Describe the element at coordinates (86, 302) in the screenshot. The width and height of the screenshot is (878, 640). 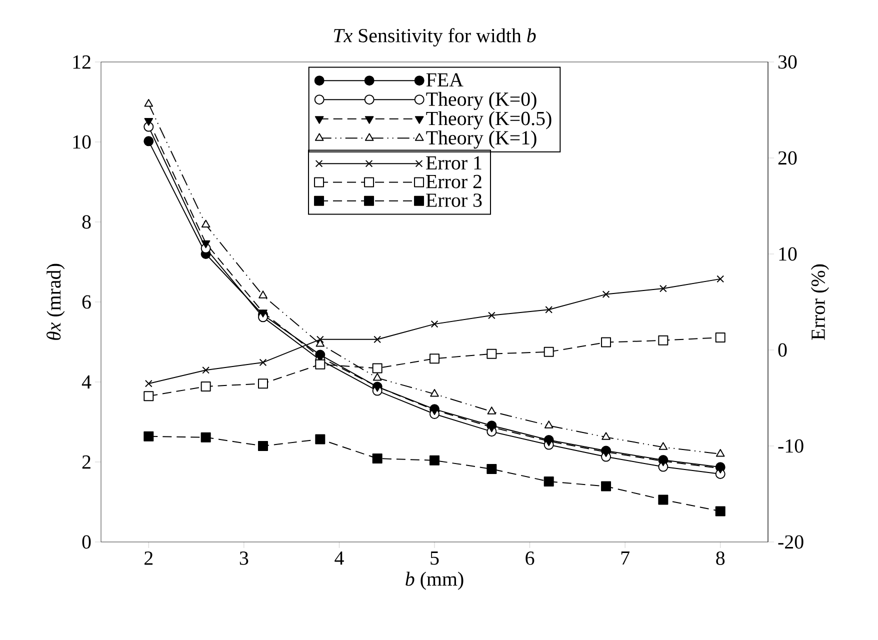
I see `y-tick-label: 6` at that location.